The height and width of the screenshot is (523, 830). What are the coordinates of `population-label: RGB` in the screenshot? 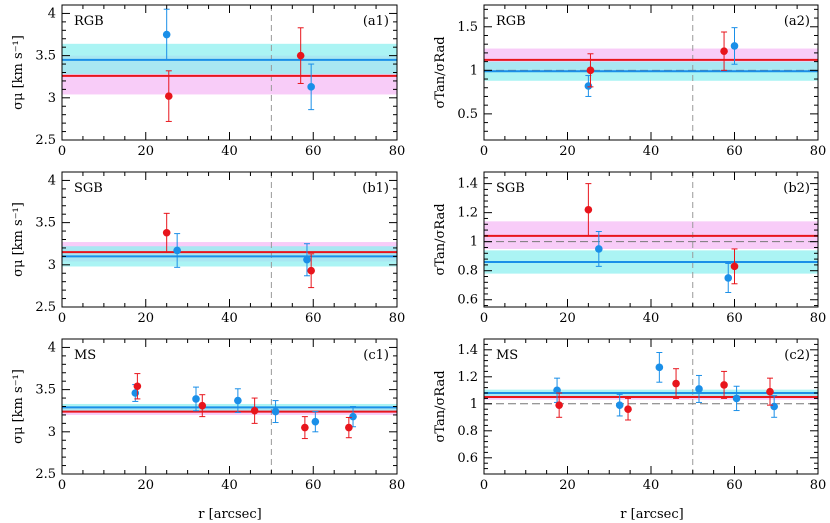 It's located at (511, 21).